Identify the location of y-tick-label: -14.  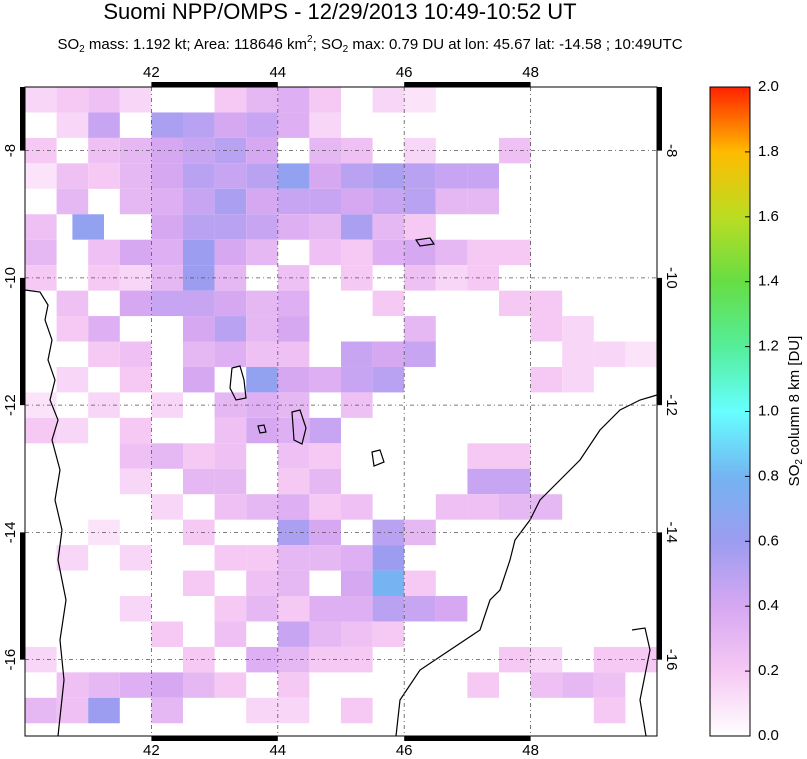
(671, 533).